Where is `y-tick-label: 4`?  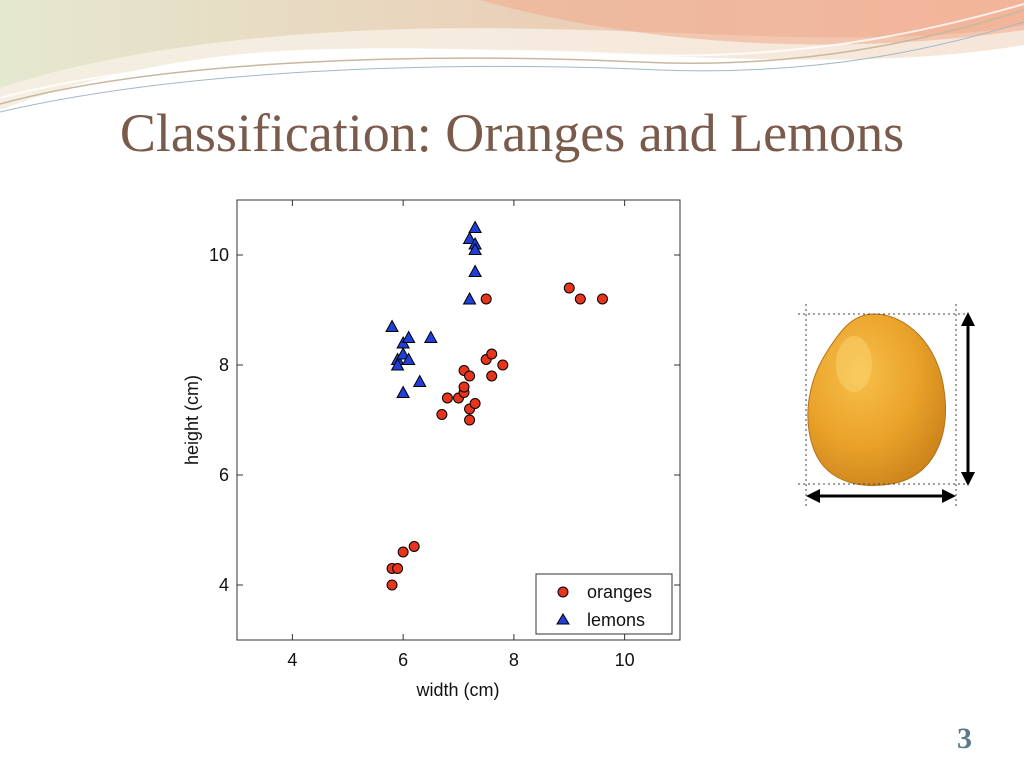 y-tick-label: 4 is located at coordinates (224, 585).